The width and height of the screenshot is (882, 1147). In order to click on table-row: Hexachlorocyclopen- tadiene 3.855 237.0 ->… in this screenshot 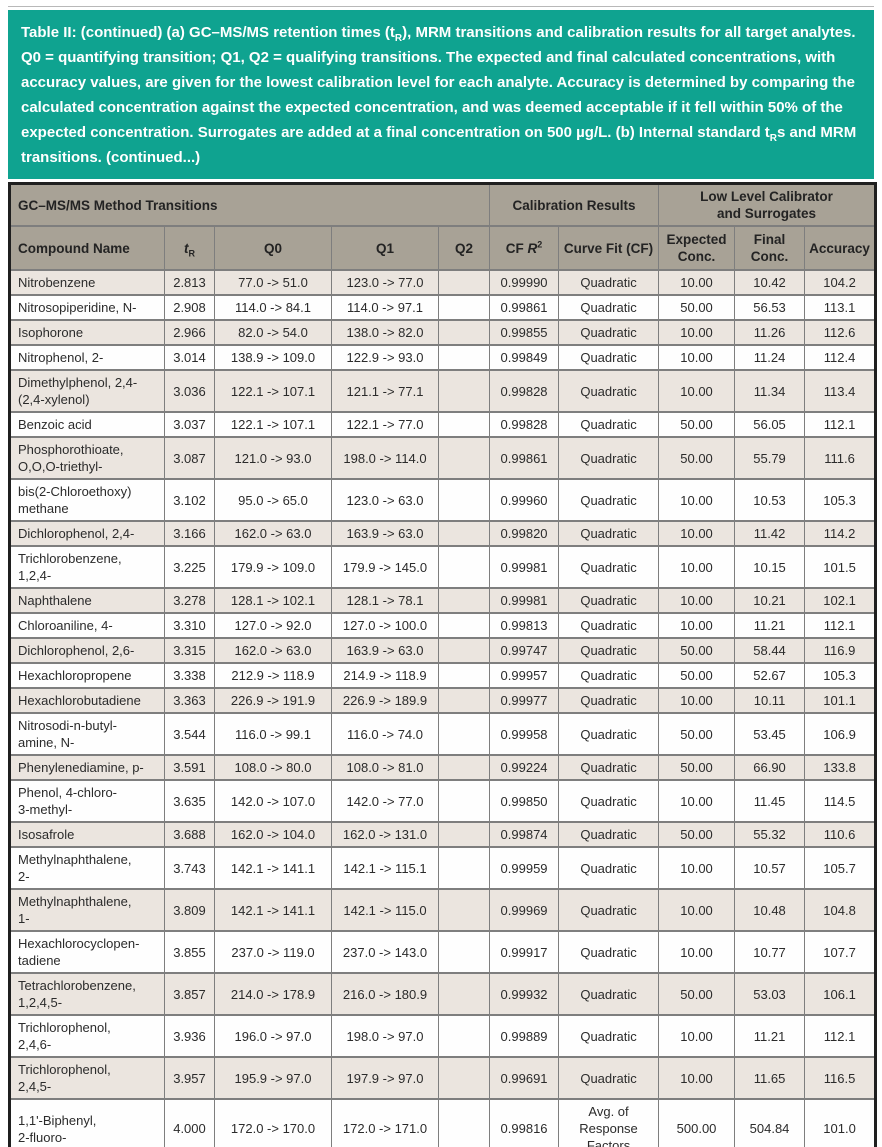, I will do `click(443, 952)`.